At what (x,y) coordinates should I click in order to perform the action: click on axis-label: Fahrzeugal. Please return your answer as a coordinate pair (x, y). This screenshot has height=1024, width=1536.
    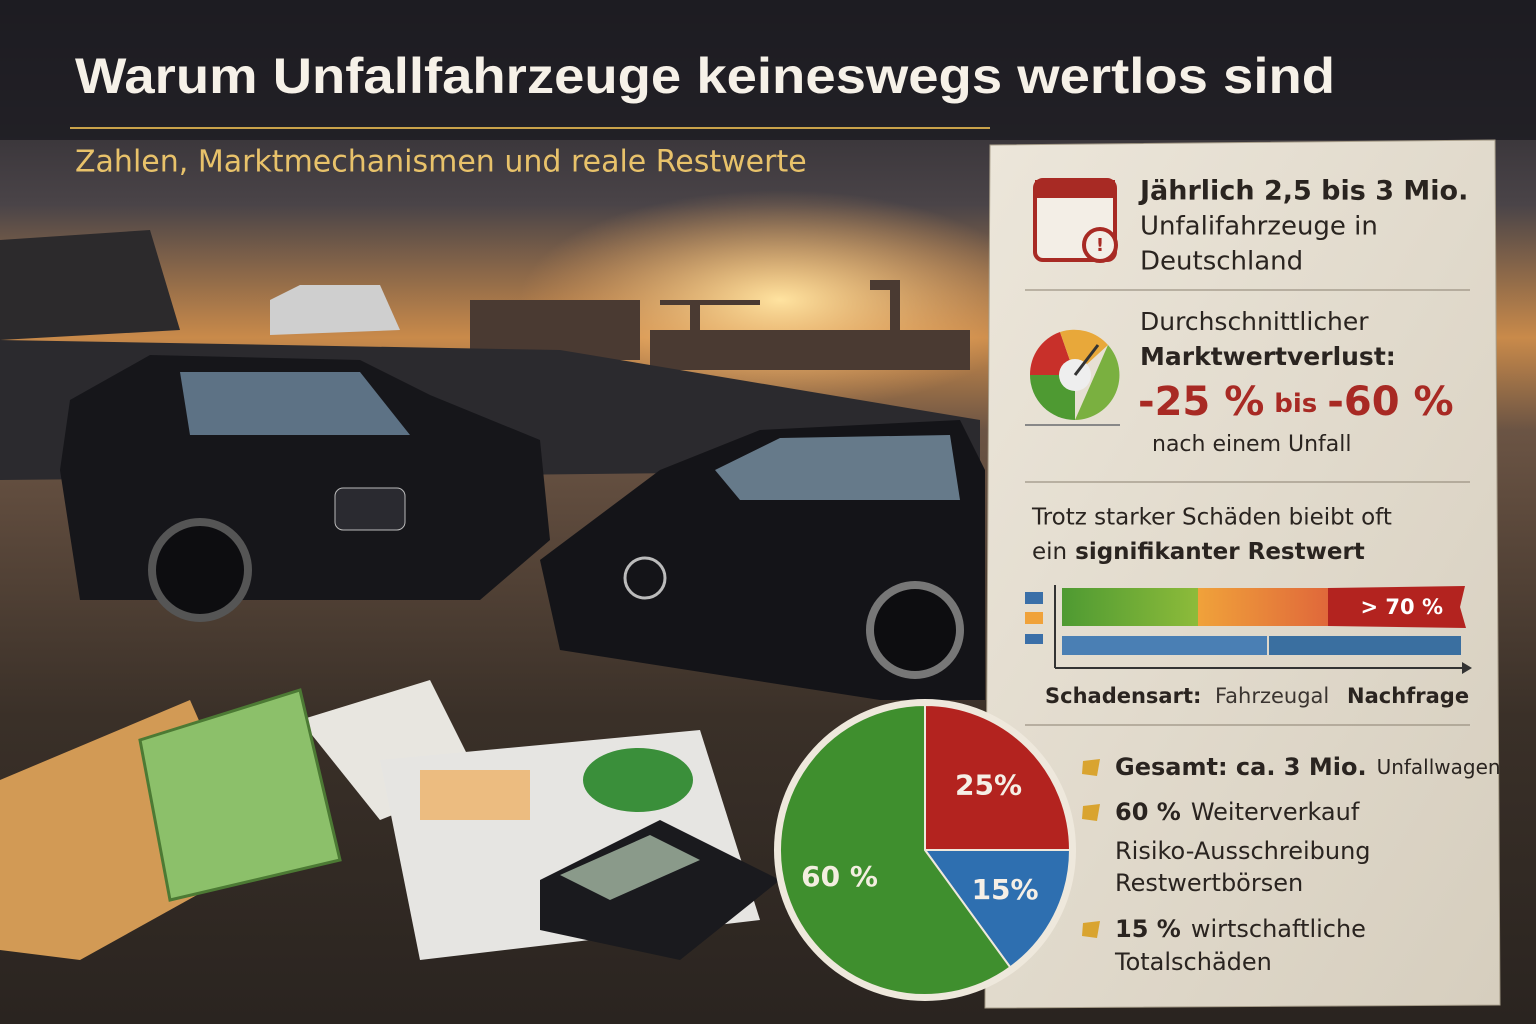
    Looking at the image, I should click on (1272, 696).